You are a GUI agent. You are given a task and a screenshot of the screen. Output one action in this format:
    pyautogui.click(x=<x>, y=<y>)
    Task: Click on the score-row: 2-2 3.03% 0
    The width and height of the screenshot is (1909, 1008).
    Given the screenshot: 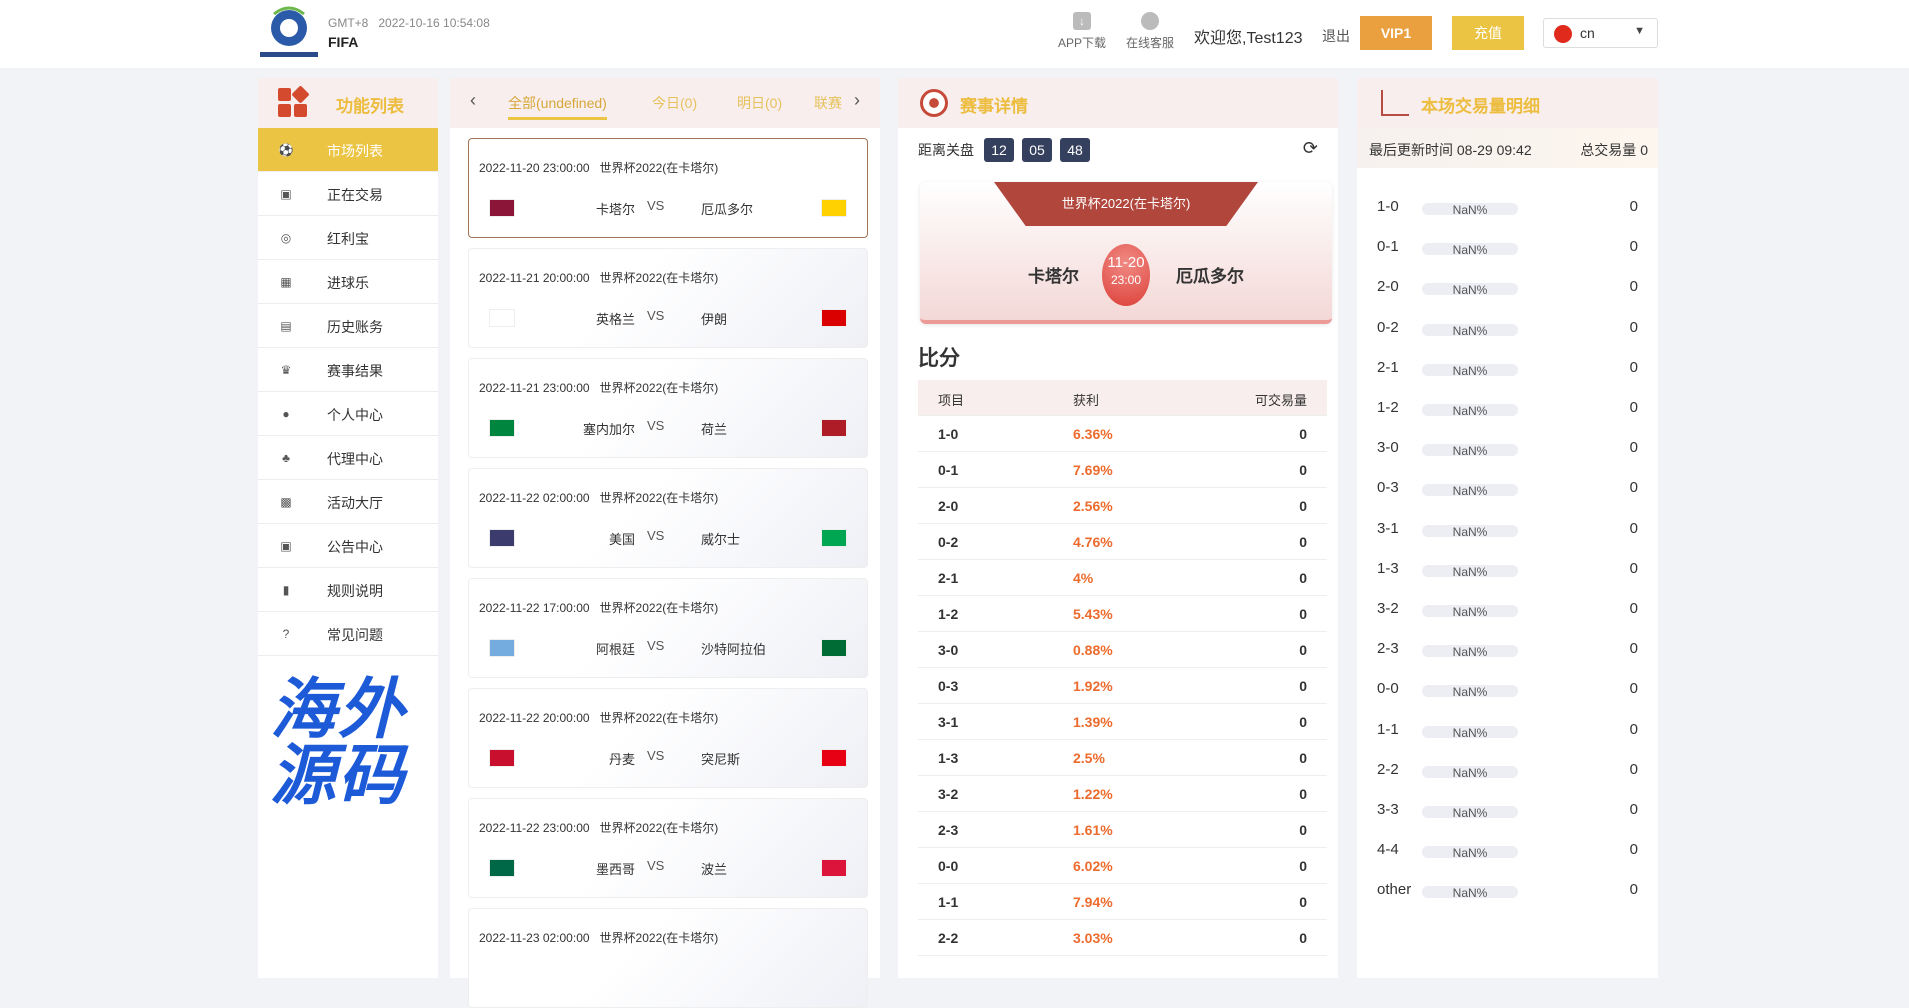 What is the action you would take?
    pyautogui.click(x=1122, y=938)
    